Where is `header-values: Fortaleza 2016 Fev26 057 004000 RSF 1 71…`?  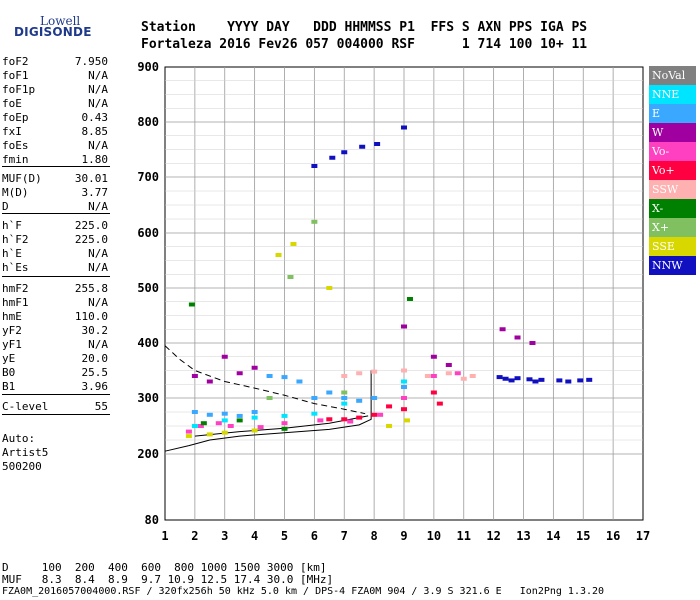
header-values: Fortaleza 2016 Fev26 057 004000 RSF 1 71… is located at coordinates (364, 44).